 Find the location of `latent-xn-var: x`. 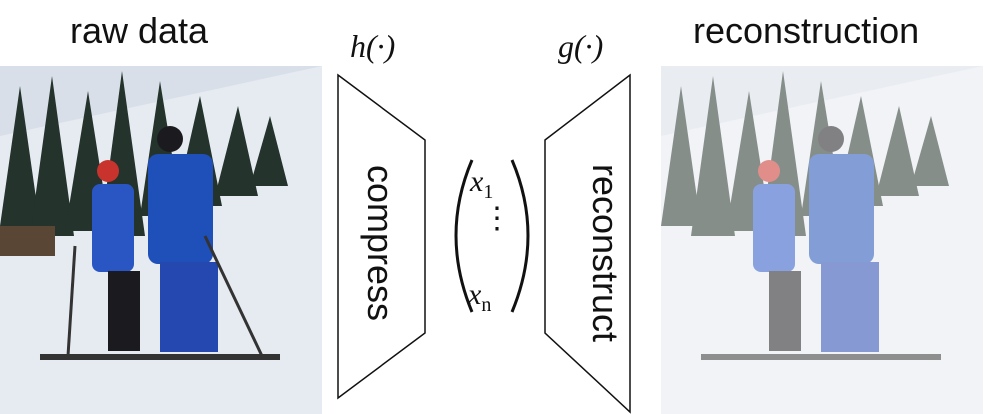

latent-xn-var: x is located at coordinates (475, 294).